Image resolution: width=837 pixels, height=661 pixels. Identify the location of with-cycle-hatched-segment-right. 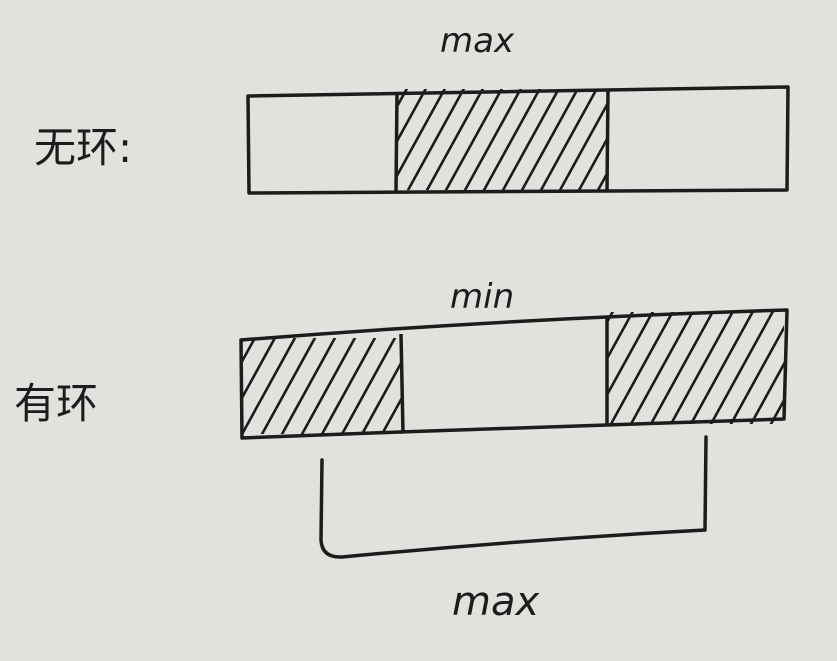
(664, 366).